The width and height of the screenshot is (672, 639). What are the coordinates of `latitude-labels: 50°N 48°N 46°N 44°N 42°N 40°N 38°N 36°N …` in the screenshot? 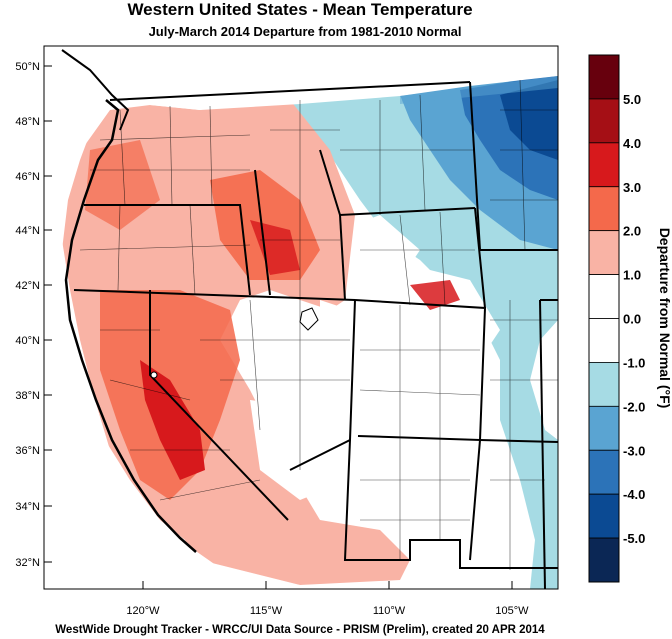 It's located at (27, 315).